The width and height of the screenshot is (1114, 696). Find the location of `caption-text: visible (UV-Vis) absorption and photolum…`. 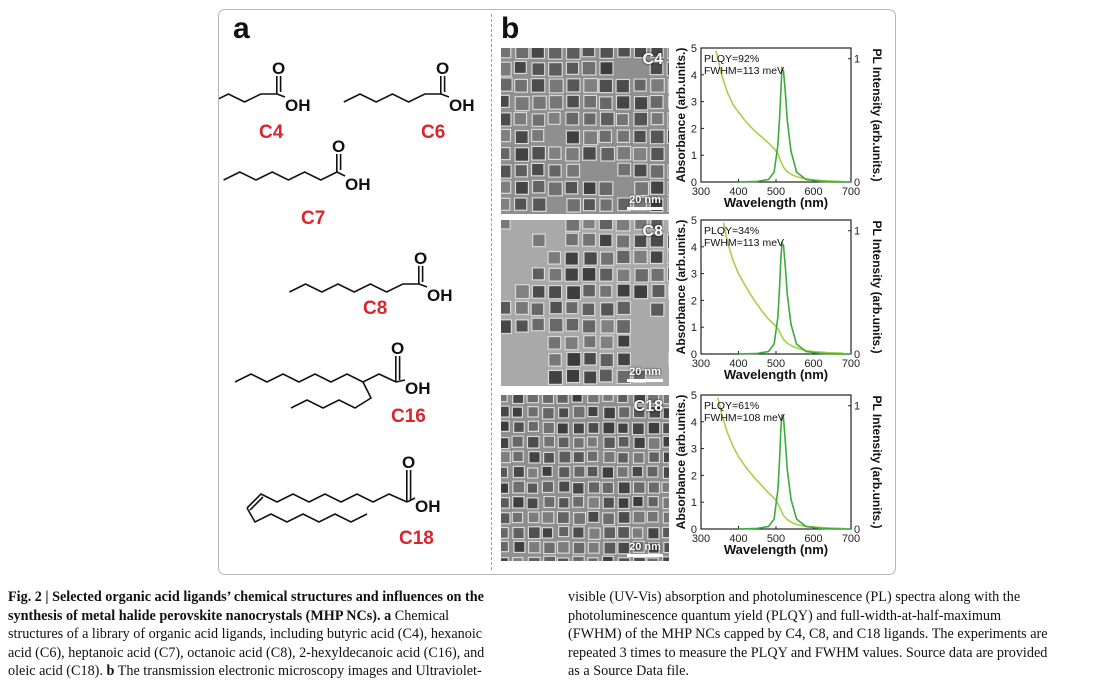

caption-text: visible (UV-Vis) absorption and photolum… is located at coordinates (794, 597).